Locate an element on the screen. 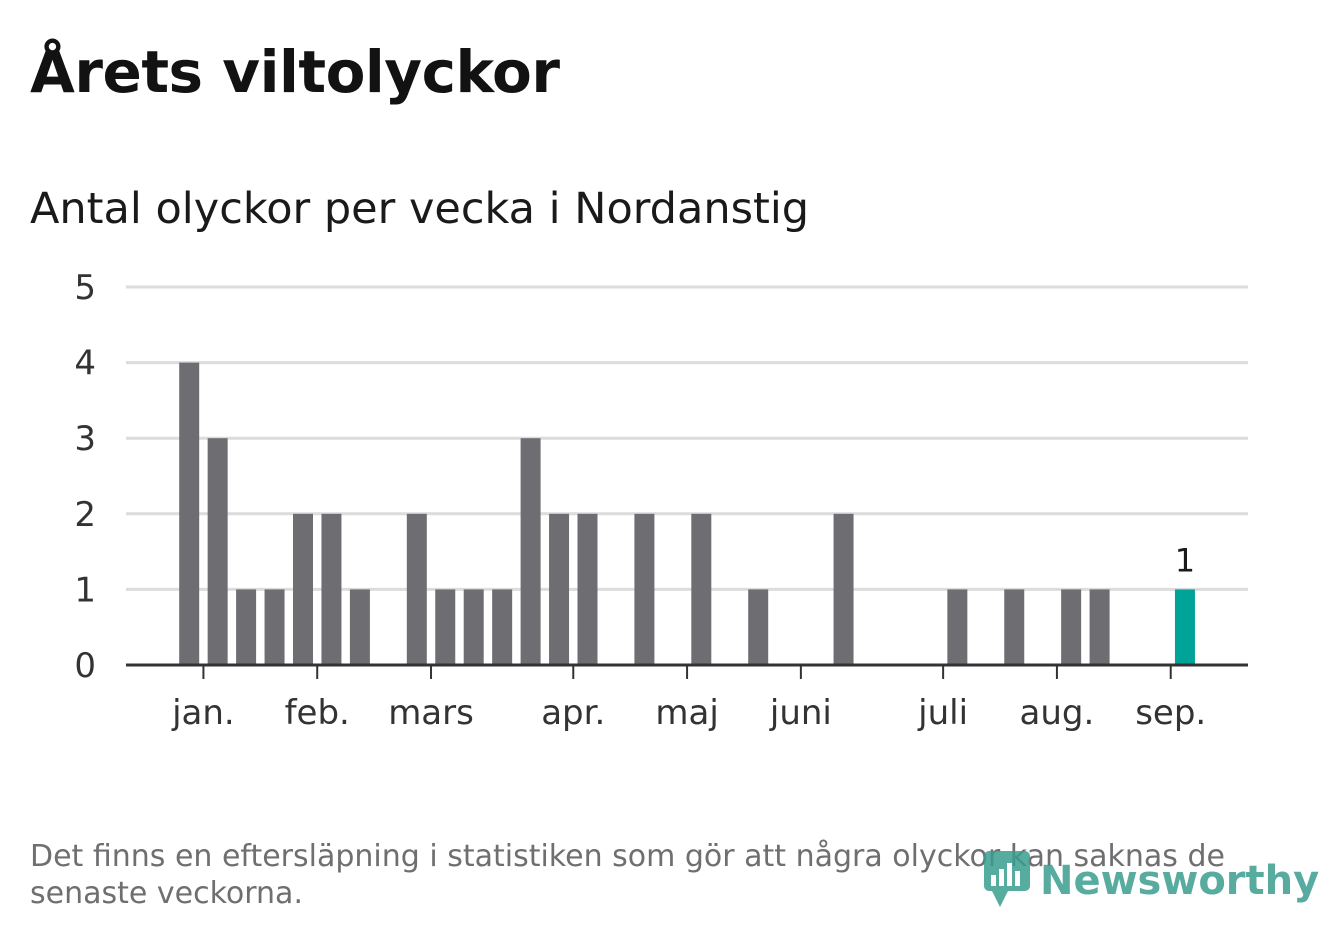  highlight-data-label: 1 is located at coordinates (1185, 560).